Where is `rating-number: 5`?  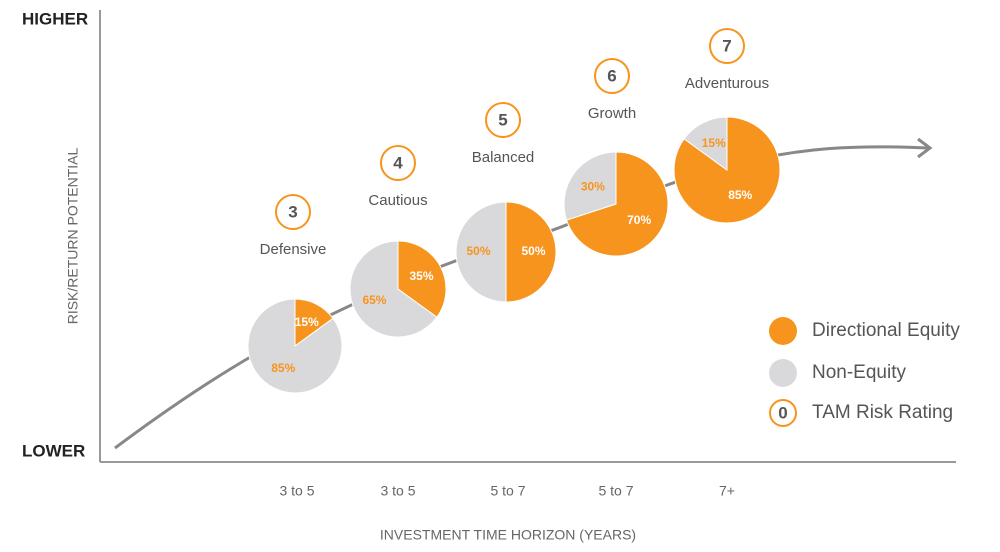 rating-number: 5 is located at coordinates (502, 119).